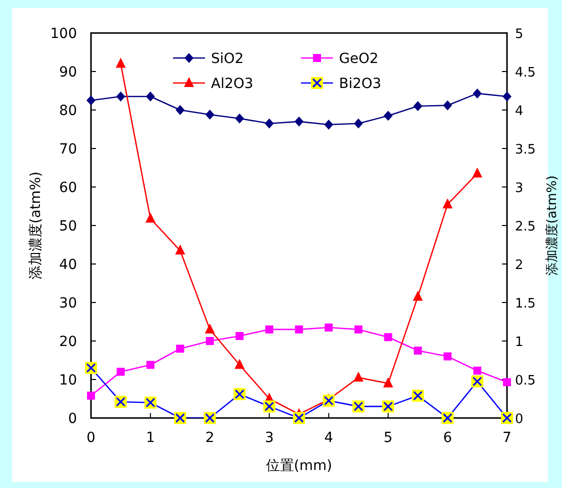 This screenshot has height=488, width=562. Describe the element at coordinates (358, 59) in the screenshot. I see `legend-label: GeO2` at that location.